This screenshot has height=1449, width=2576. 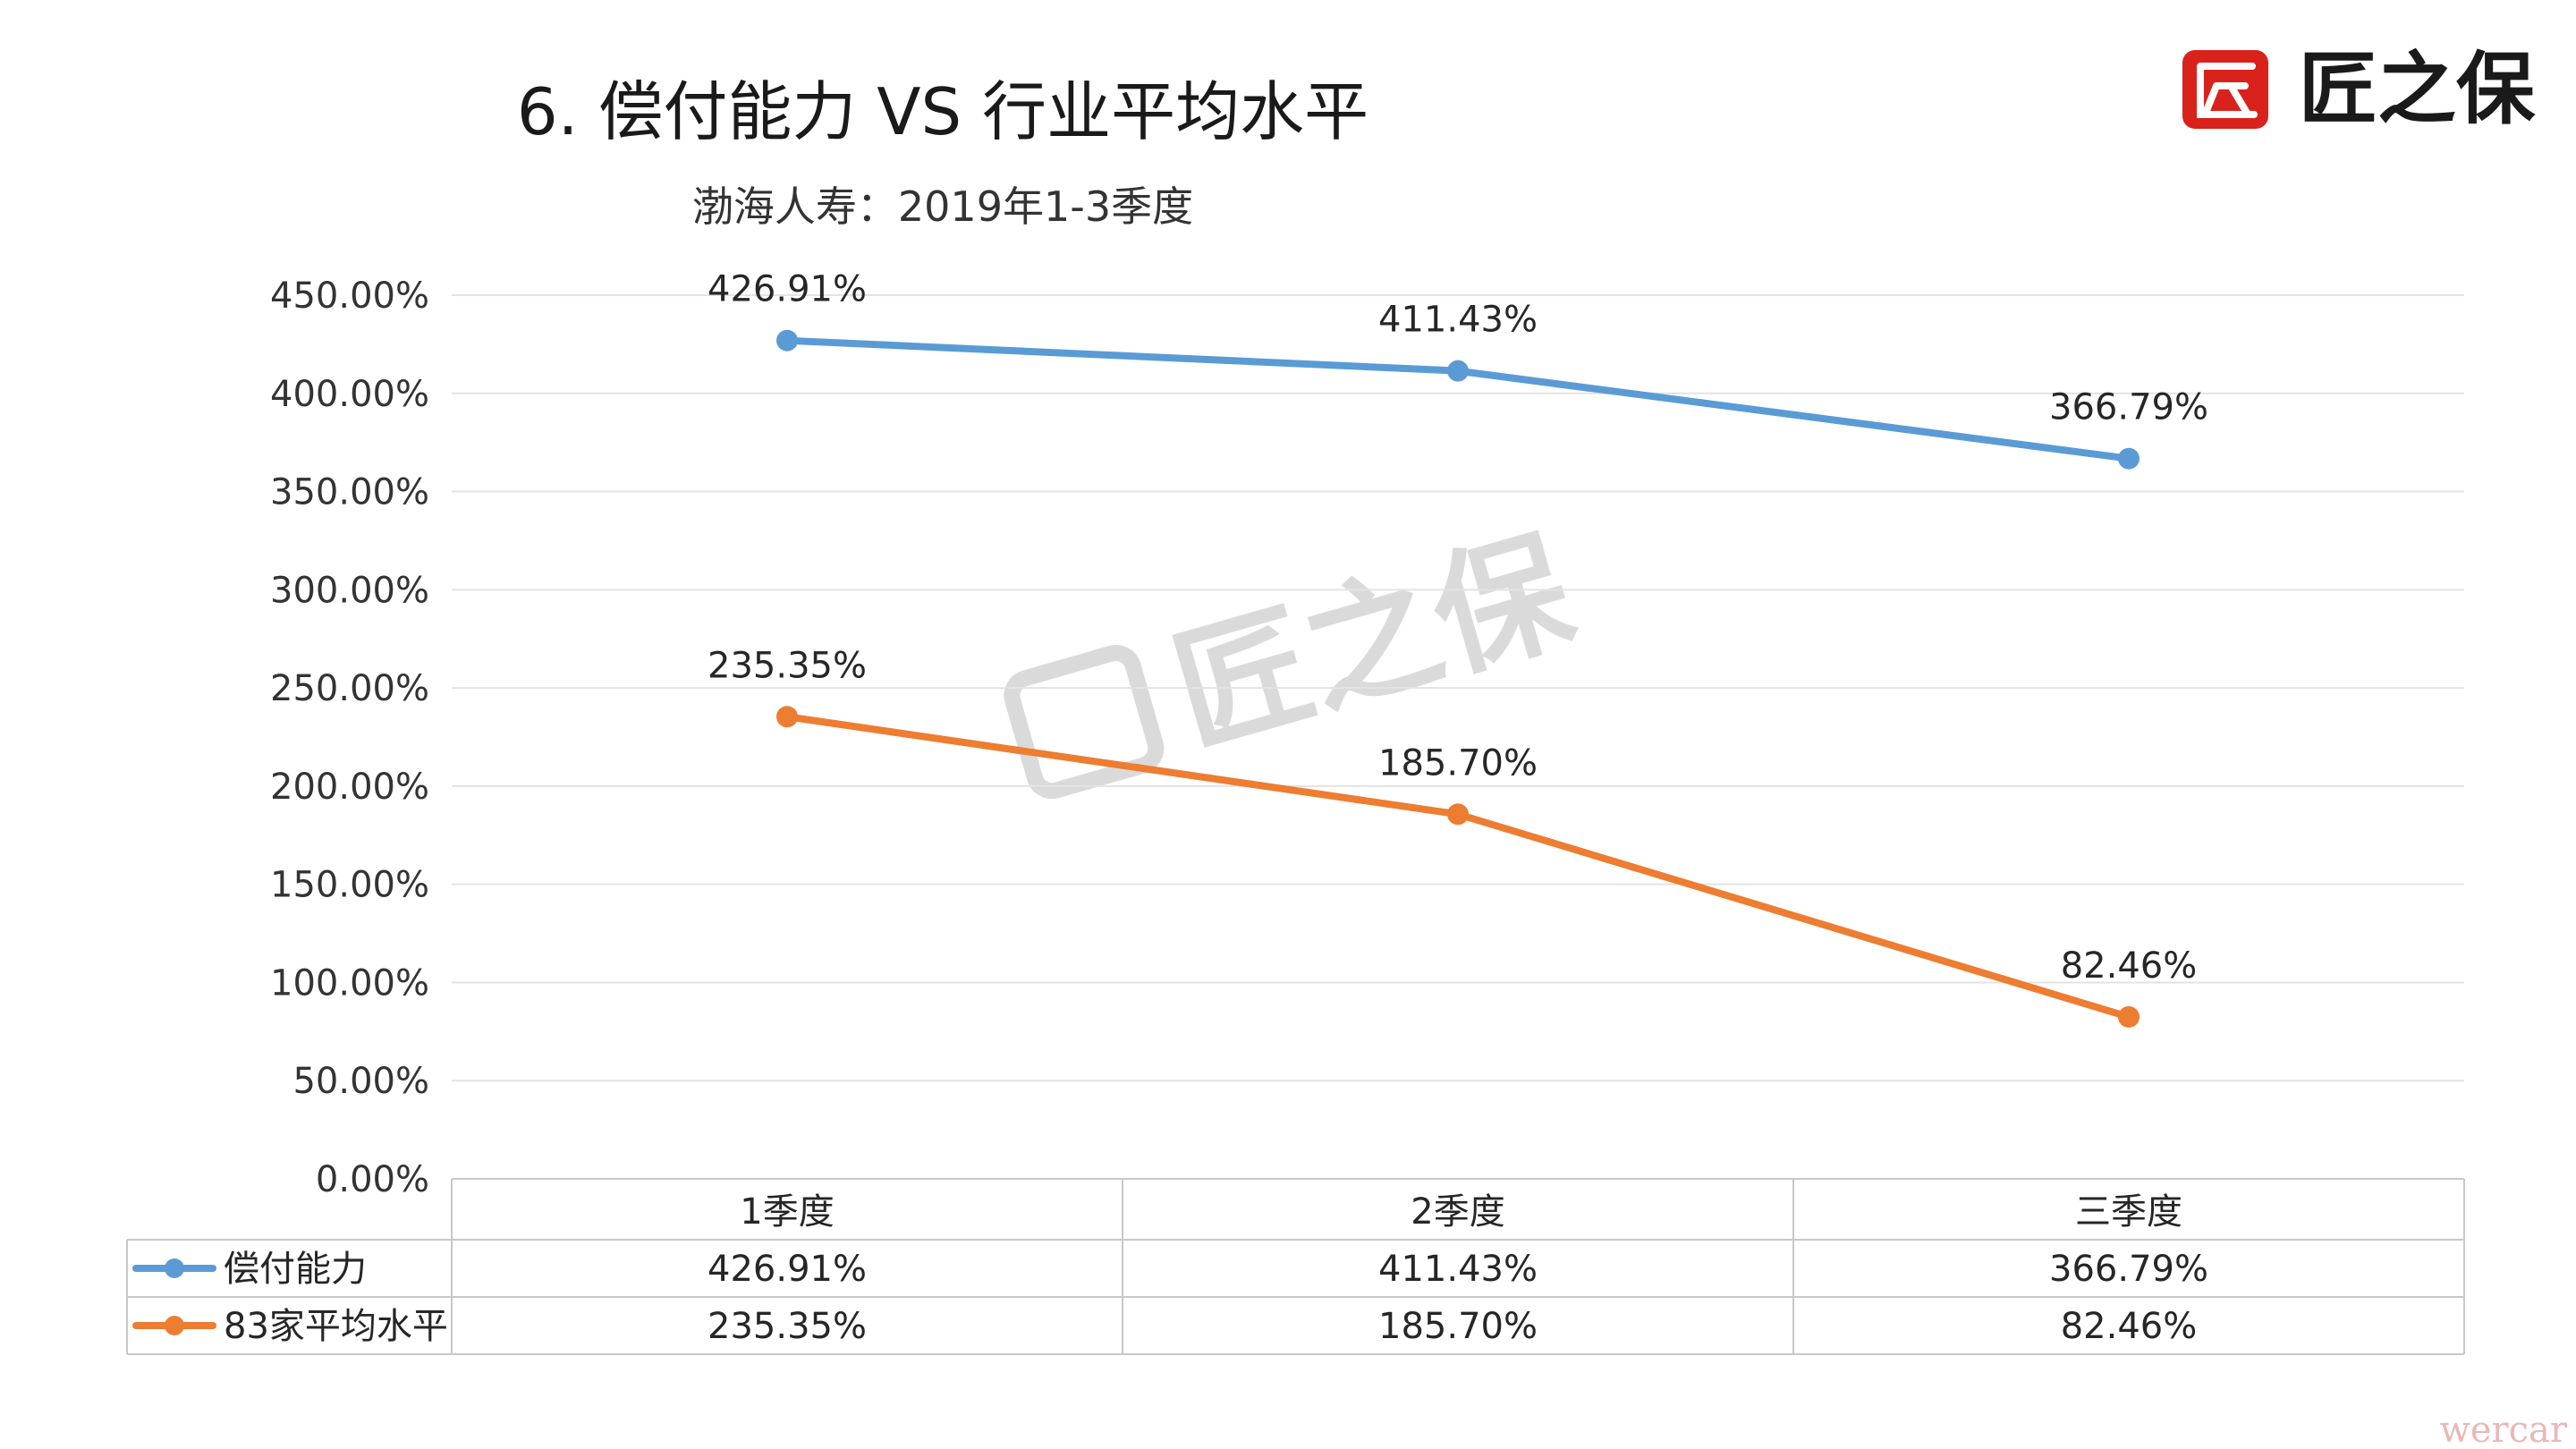 What do you see at coordinates (2227, 90) in the screenshot?
I see `brand-mark-glyph` at bounding box center [2227, 90].